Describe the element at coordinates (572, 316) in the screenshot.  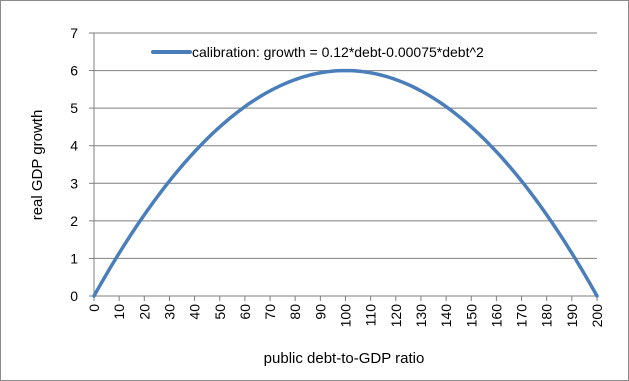
I see `x-tick-label: 190` at that location.